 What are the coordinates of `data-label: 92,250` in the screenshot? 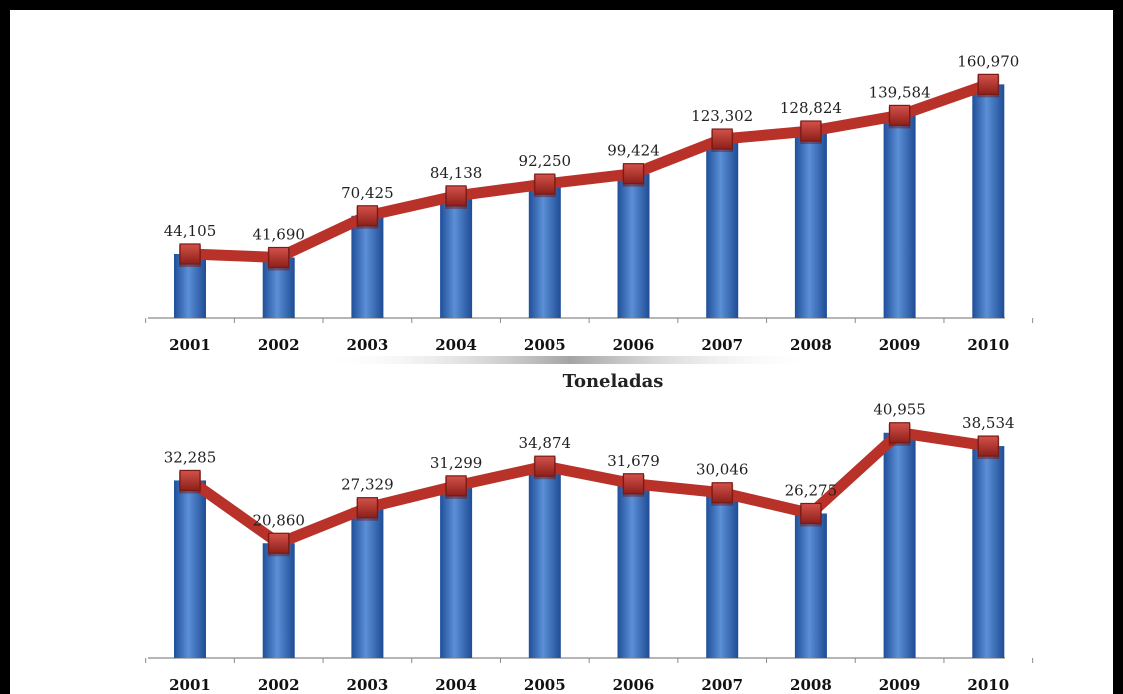 It's located at (545, 161).